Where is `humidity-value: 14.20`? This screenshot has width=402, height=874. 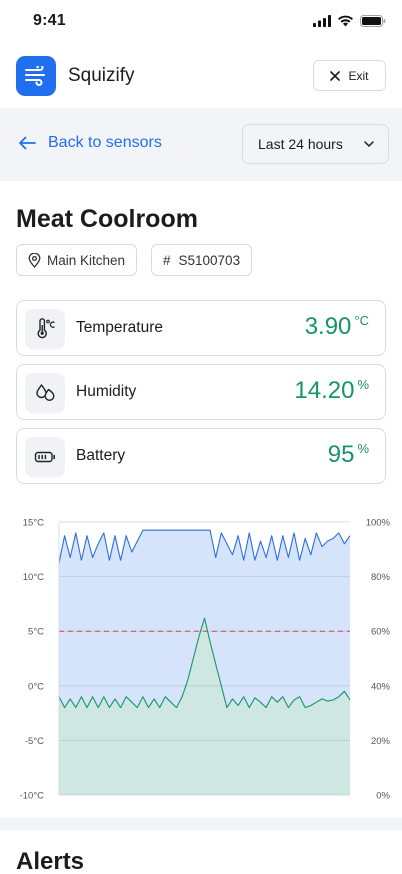 humidity-value: 14.20 is located at coordinates (324, 390).